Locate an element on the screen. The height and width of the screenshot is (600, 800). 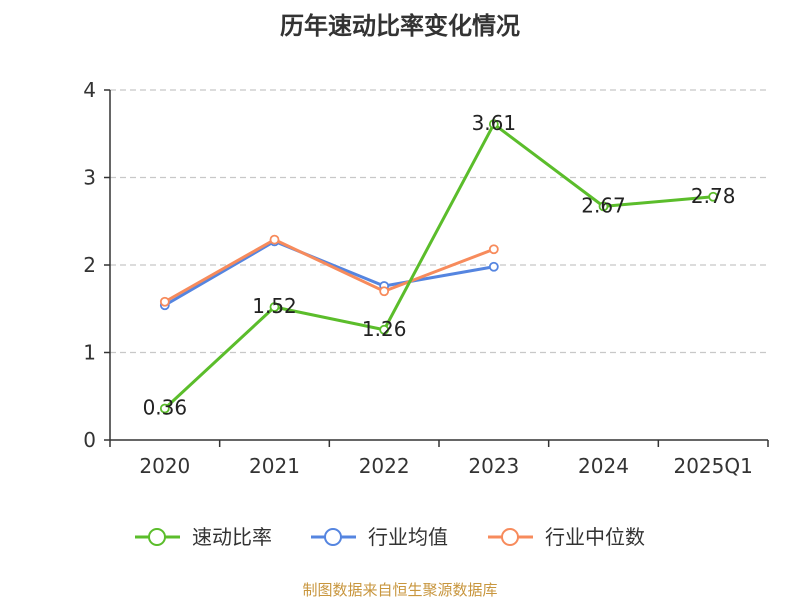
x-tick-label: 2020 is located at coordinates (164, 466).